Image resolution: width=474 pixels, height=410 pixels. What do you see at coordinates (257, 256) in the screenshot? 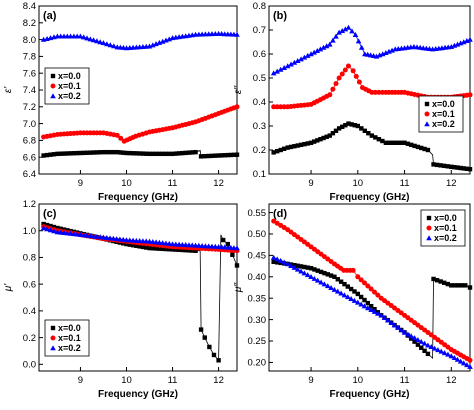
I see `y-tick-label: 0.45` at bounding box center [257, 256].